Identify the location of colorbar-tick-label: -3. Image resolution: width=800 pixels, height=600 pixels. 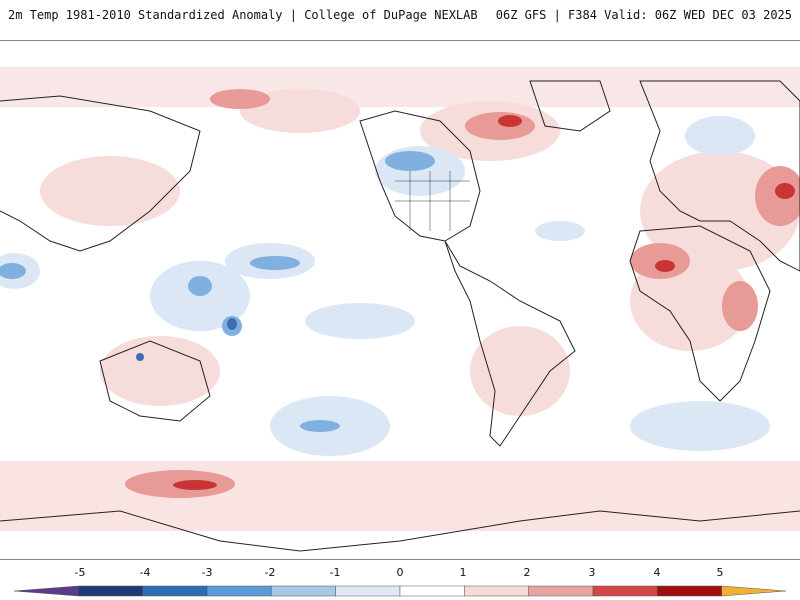
(207, 572).